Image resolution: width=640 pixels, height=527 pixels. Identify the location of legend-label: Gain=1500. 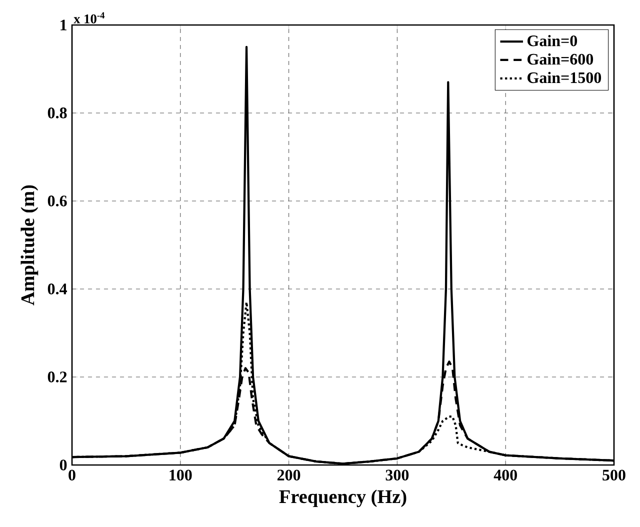
(565, 78).